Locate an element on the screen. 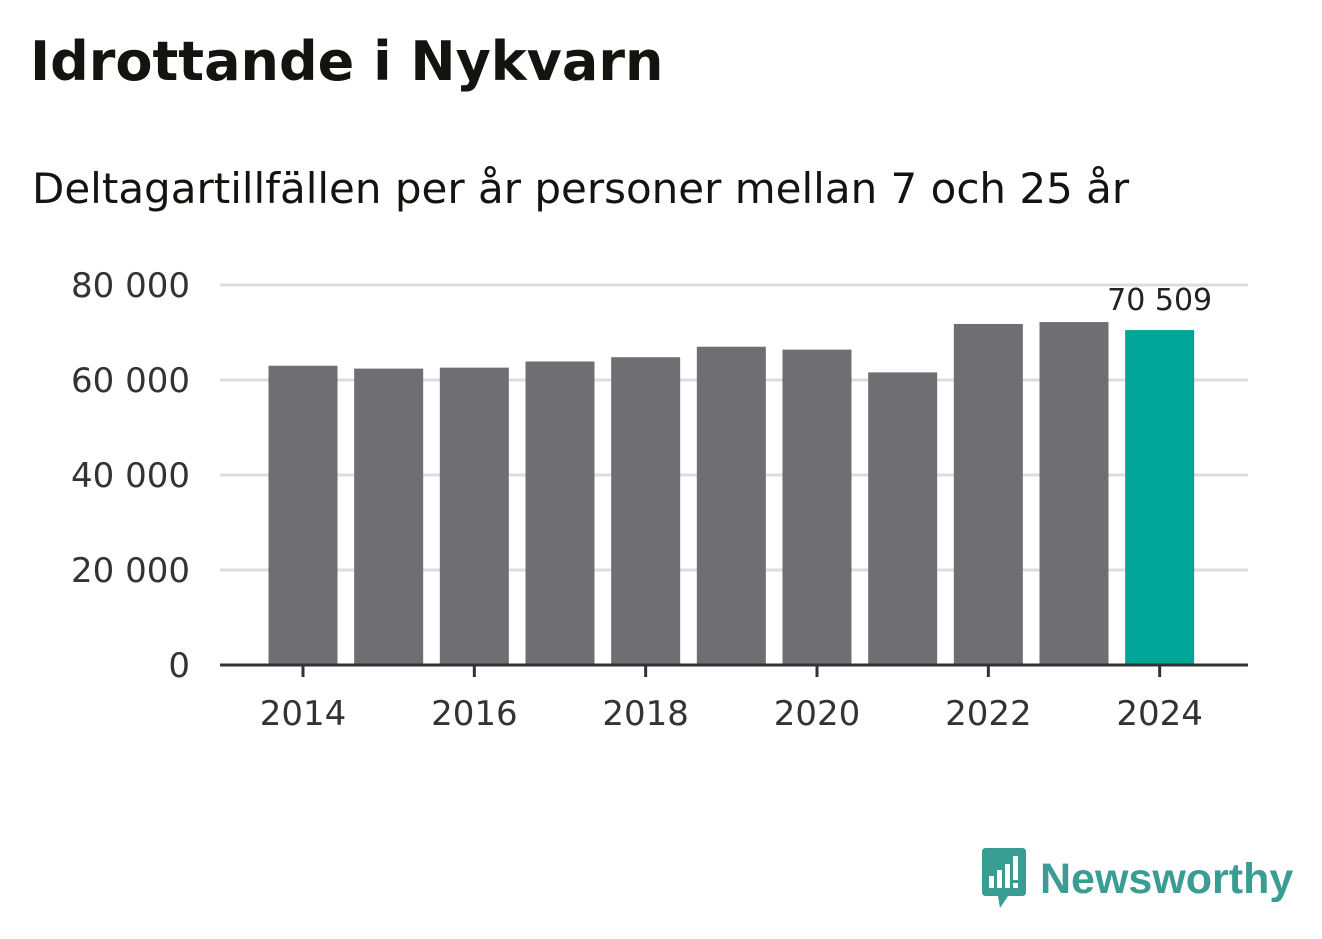 Image resolution: width=1322 pixels, height=939 pixels. bar-2017 is located at coordinates (560, 513).